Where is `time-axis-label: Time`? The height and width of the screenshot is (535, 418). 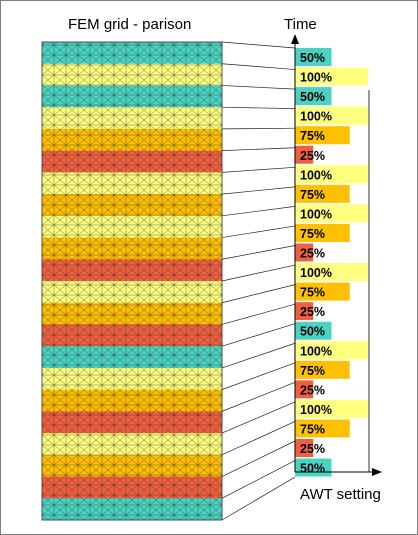
time-axis-label: Time is located at coordinates (300, 24).